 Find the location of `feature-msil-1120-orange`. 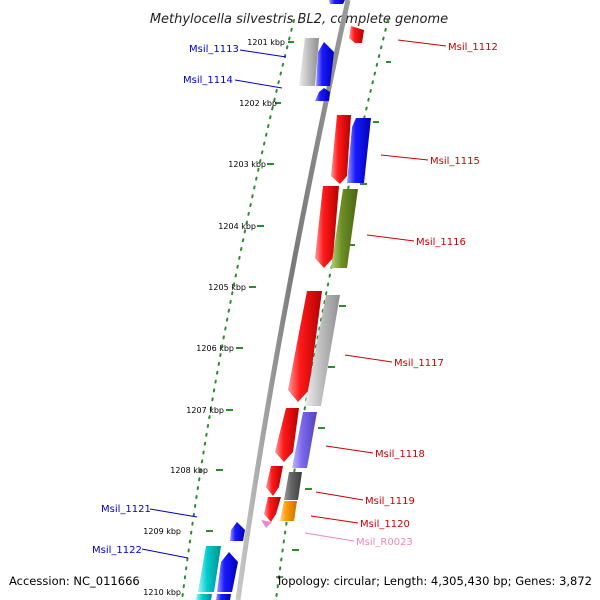

feature-msil-1120-orange is located at coordinates (288, 511).